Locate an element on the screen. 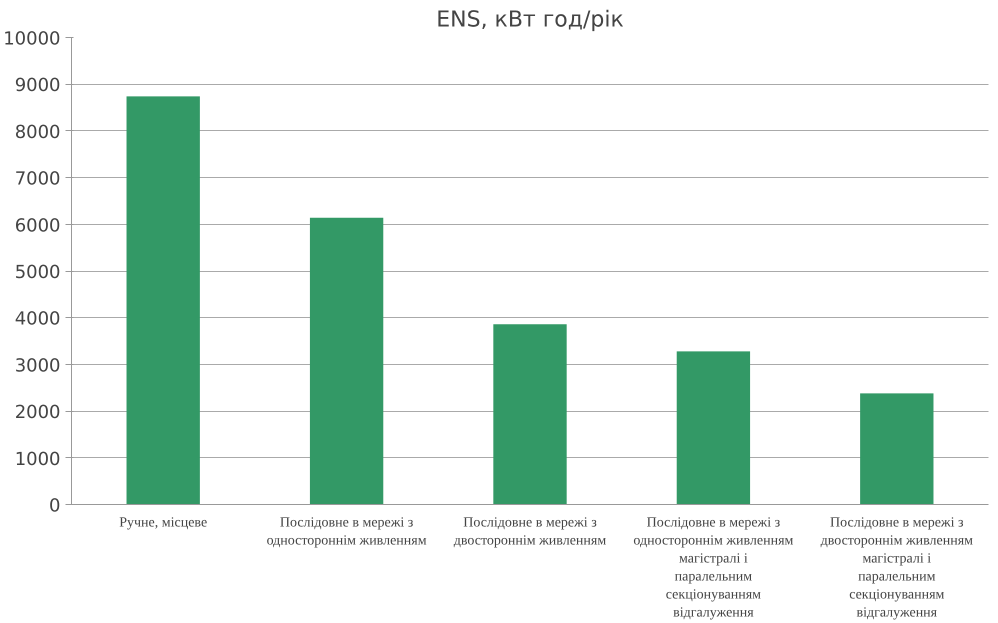  y-tick-label: 9000 is located at coordinates (37, 85).